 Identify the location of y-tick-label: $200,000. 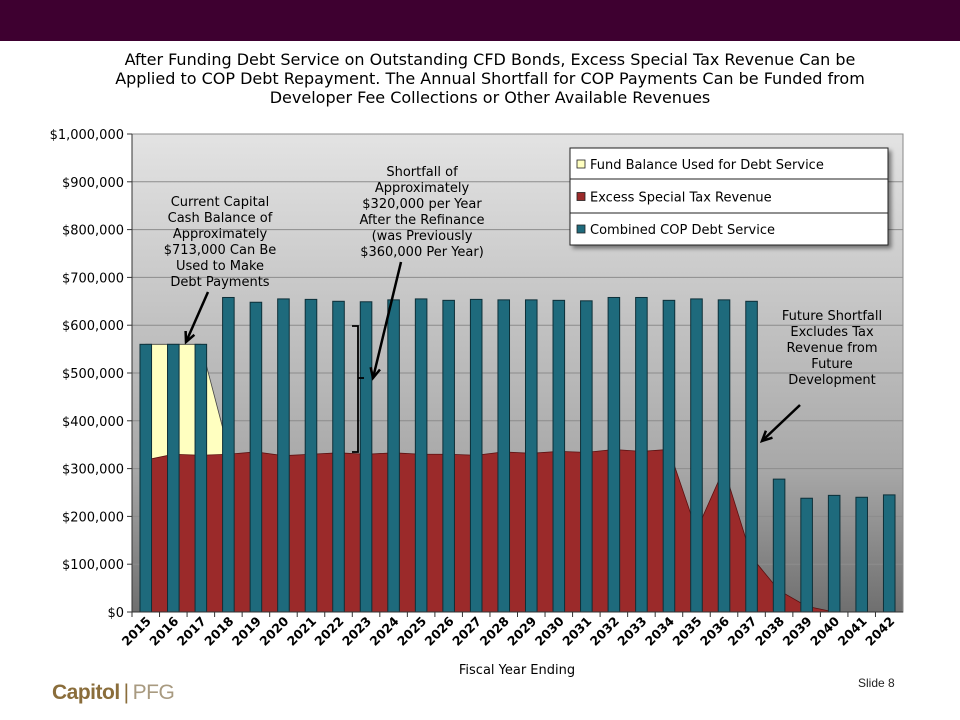
(93, 517).